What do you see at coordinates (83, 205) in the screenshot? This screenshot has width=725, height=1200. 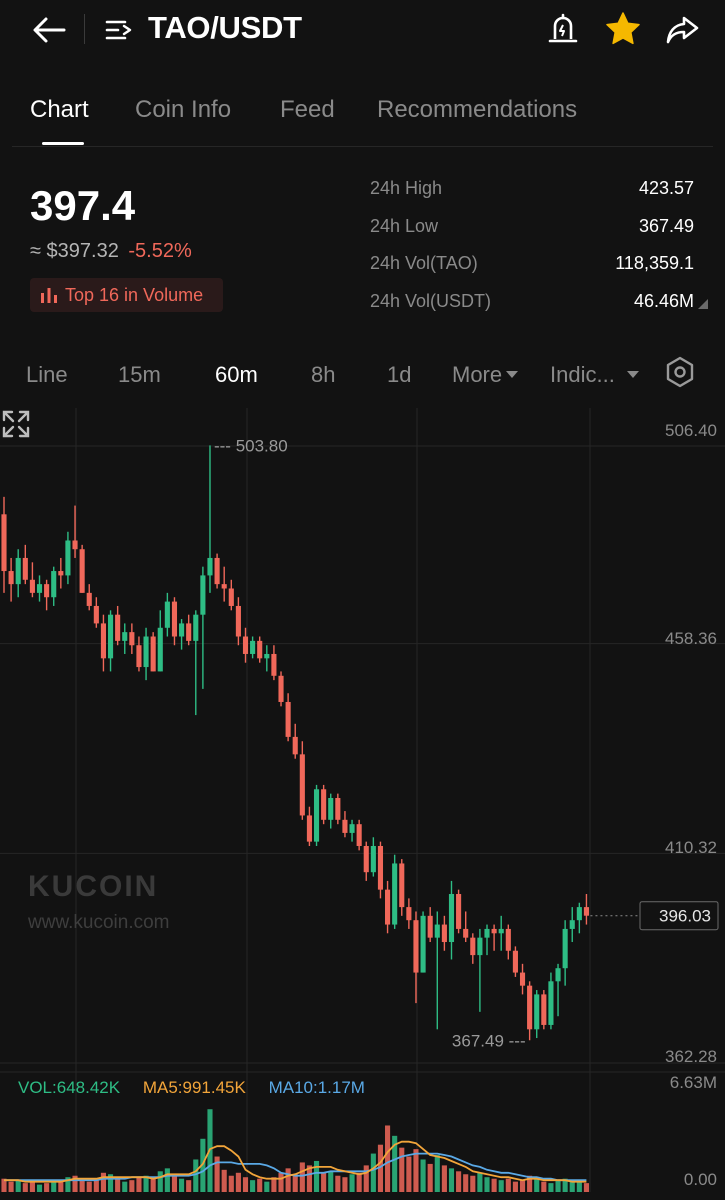 I see `last-price: 397.4` at bounding box center [83, 205].